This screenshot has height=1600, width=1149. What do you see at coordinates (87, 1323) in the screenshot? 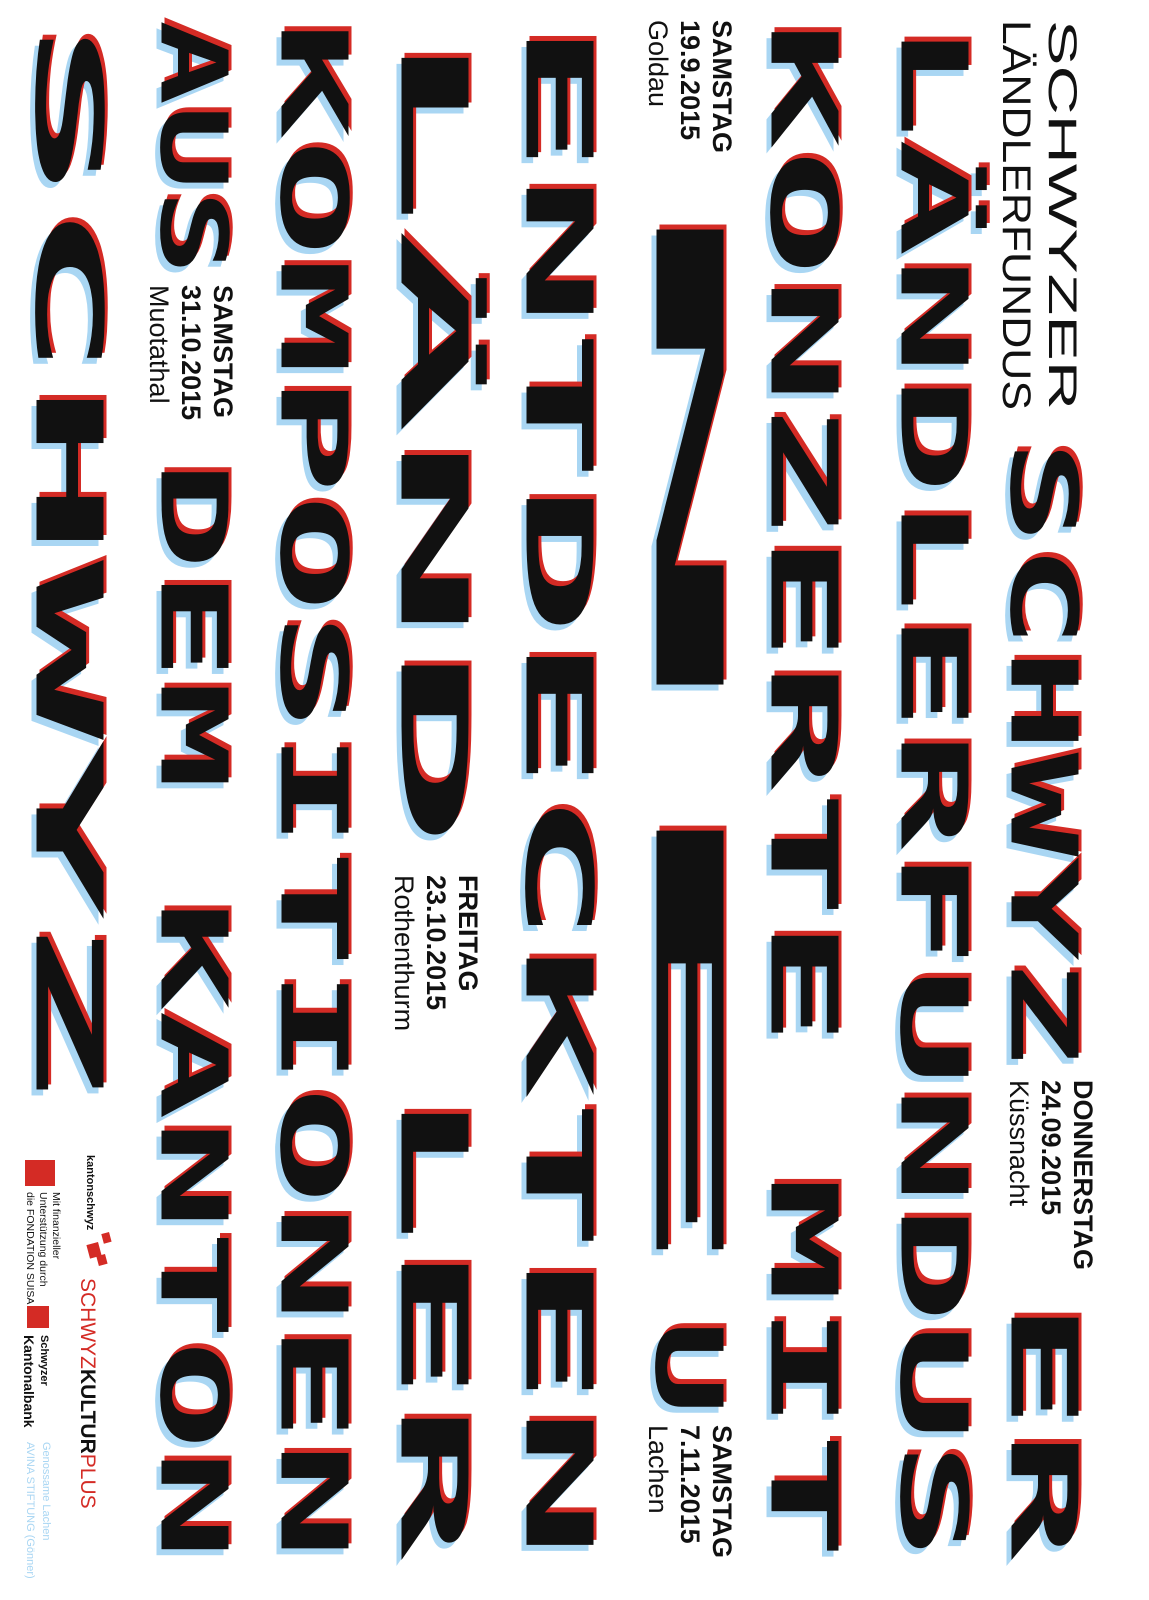
I see `kultur-kultur_a: SCHWYZ` at bounding box center [87, 1323].